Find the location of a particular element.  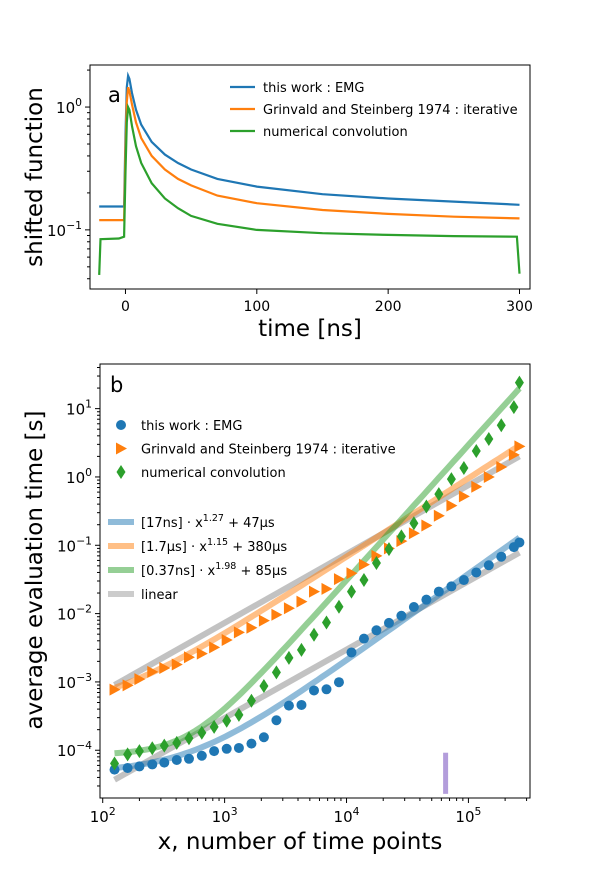

panel-b-x-tick-label: 10⁵ is located at coordinates (468, 815).